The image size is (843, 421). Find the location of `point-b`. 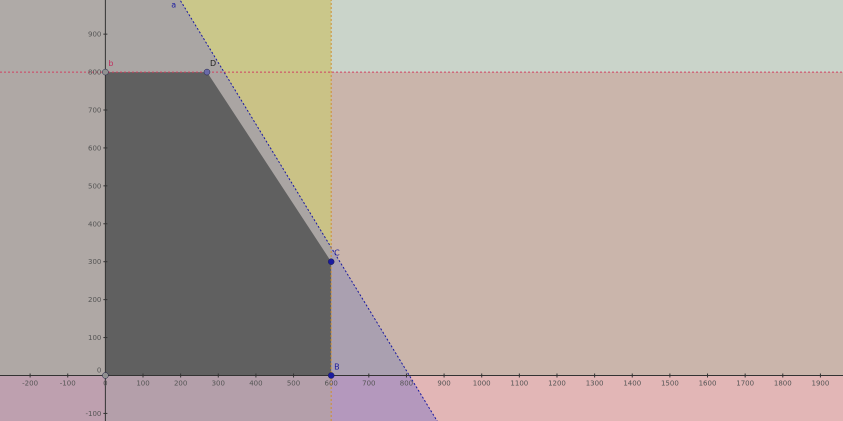

point-b is located at coordinates (105, 72).